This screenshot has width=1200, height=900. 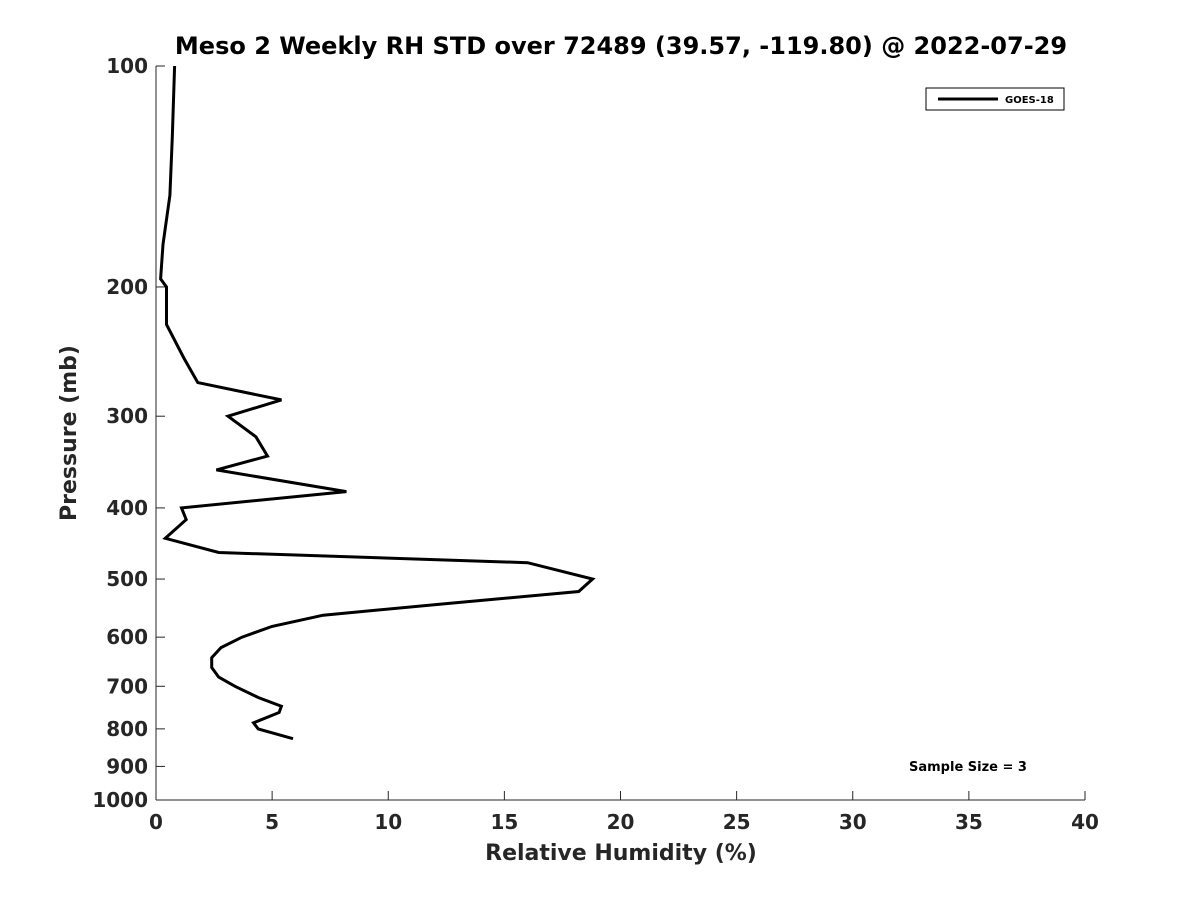 What do you see at coordinates (272, 822) in the screenshot?
I see `x-tick-label: 5` at bounding box center [272, 822].